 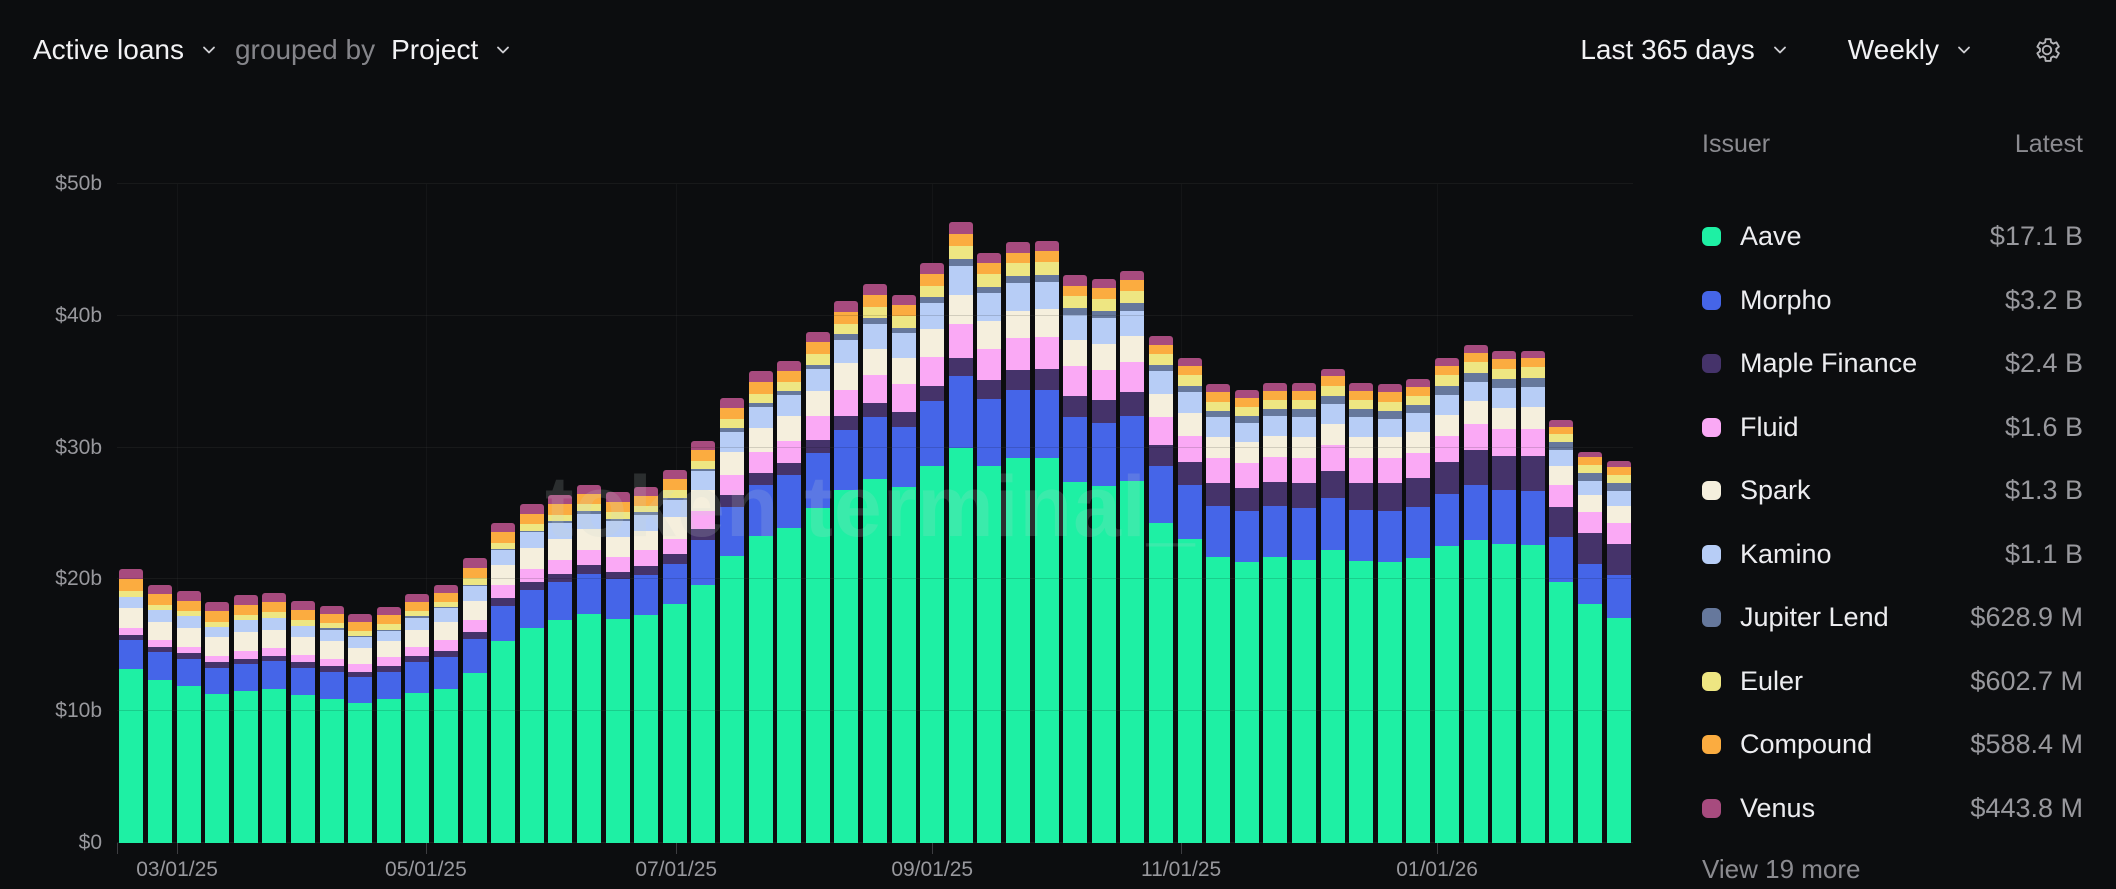 I want to click on legend-row-maple-finance: Maple Finance $2.4 B, so click(x=1892, y=364).